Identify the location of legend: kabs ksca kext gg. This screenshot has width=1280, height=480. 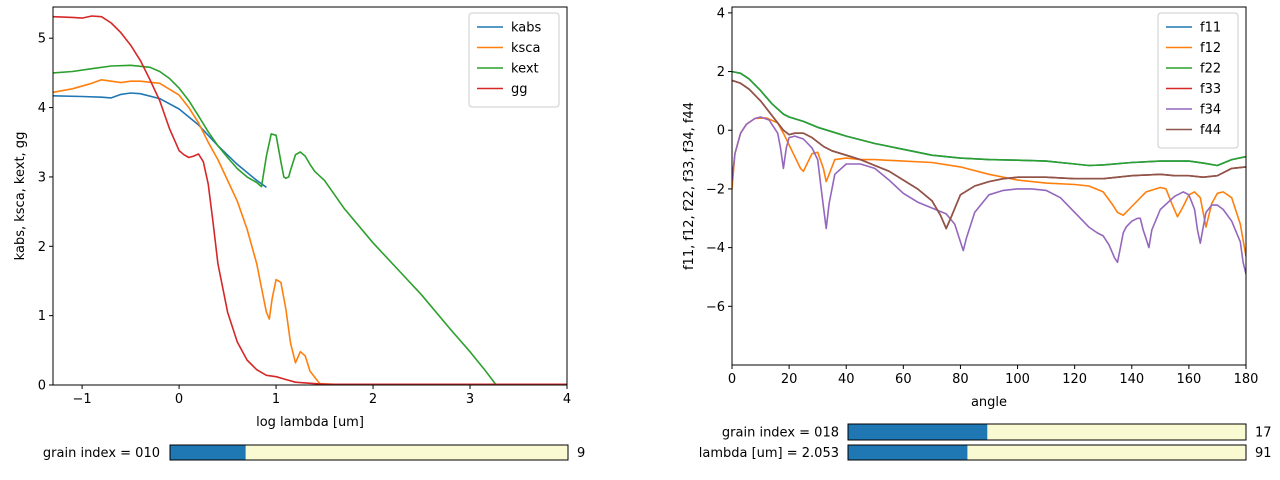
(514, 60).